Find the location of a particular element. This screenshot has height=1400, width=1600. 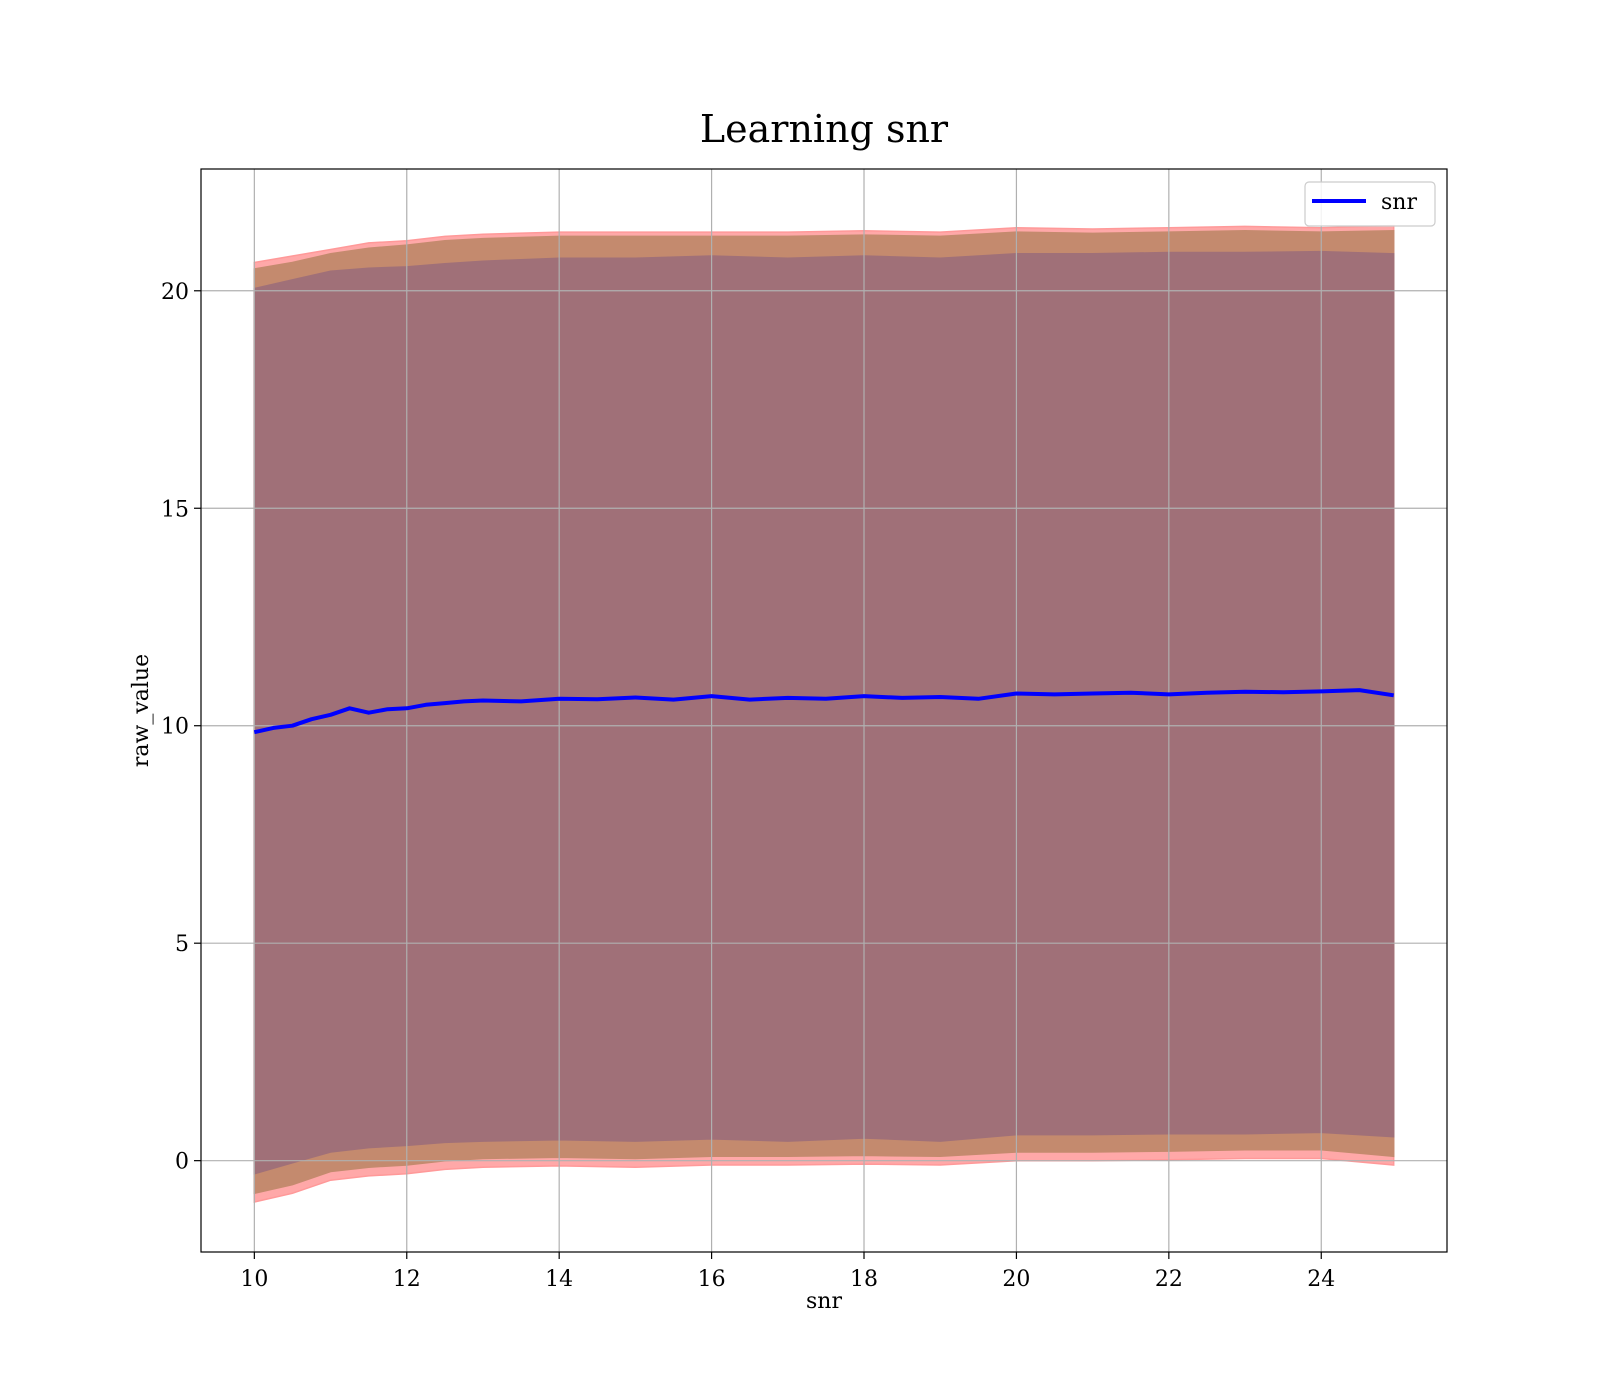

y-tick-label: 15 is located at coordinates (175, 509).